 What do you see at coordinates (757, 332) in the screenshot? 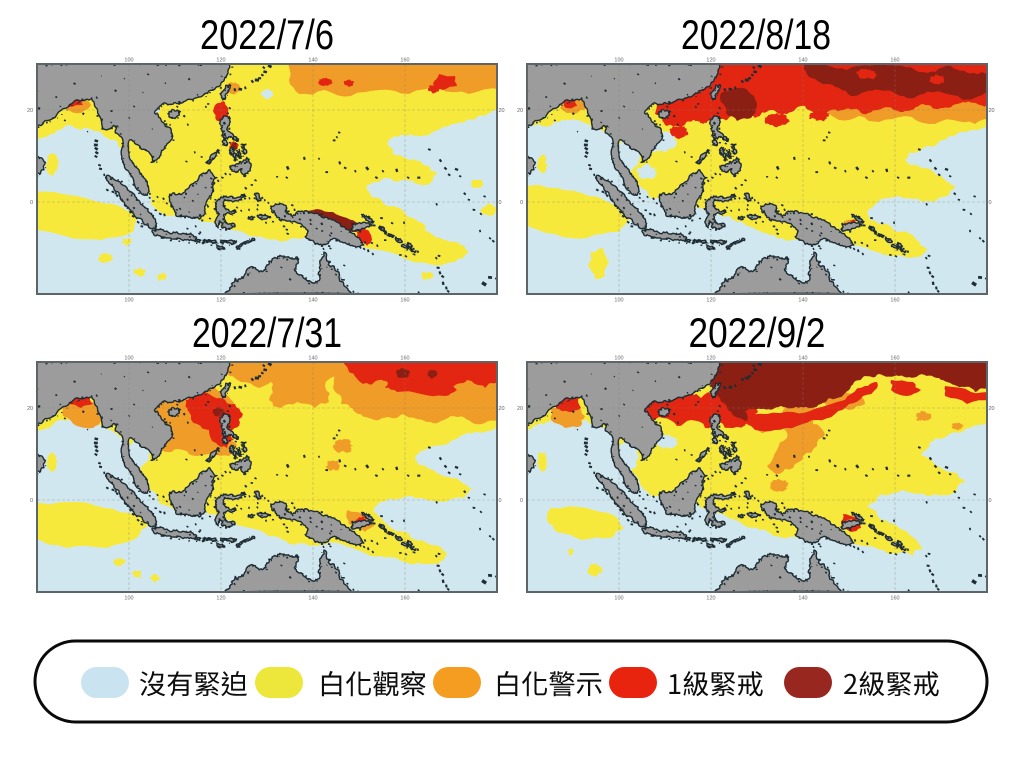
I see `svg-text: 2022/9/2` at bounding box center [757, 332].